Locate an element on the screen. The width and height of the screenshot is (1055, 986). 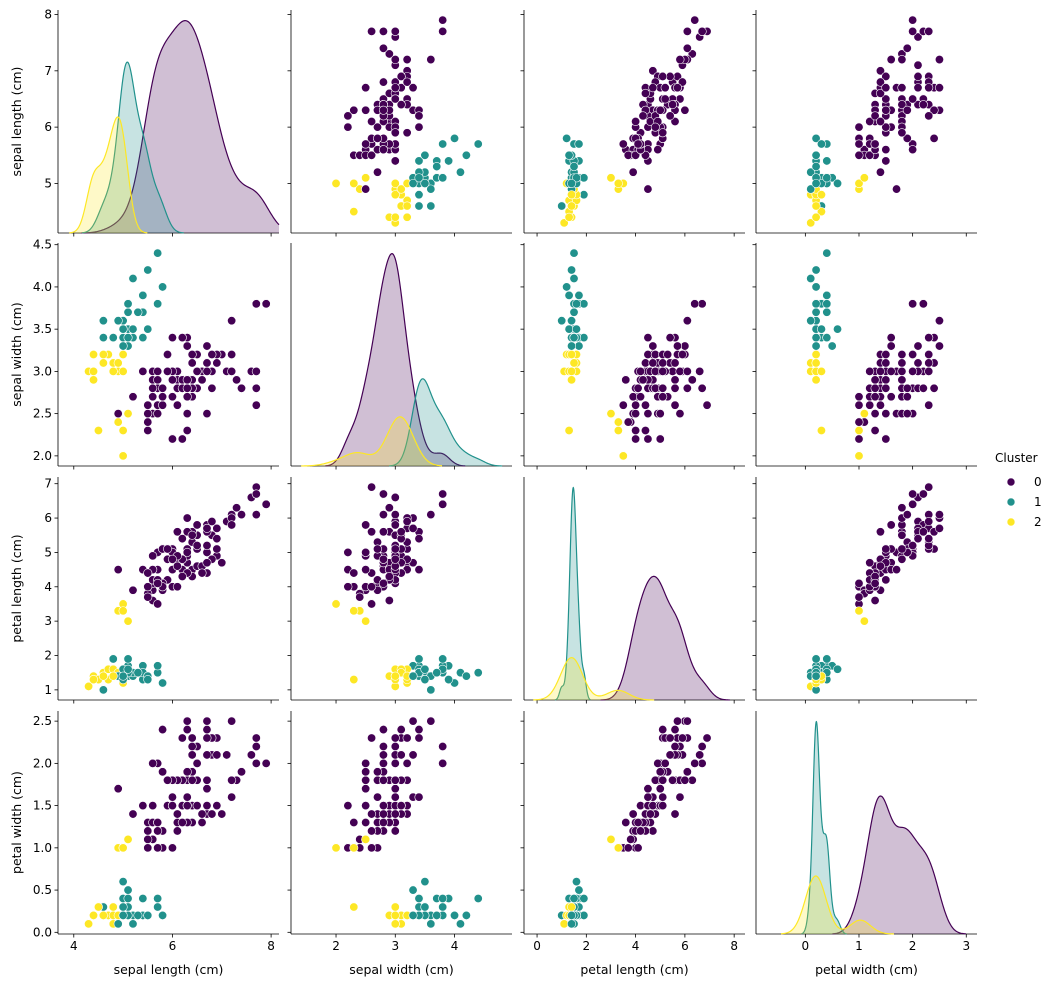
panel: 5 6 7 8 is located at coordinates (162, 122).